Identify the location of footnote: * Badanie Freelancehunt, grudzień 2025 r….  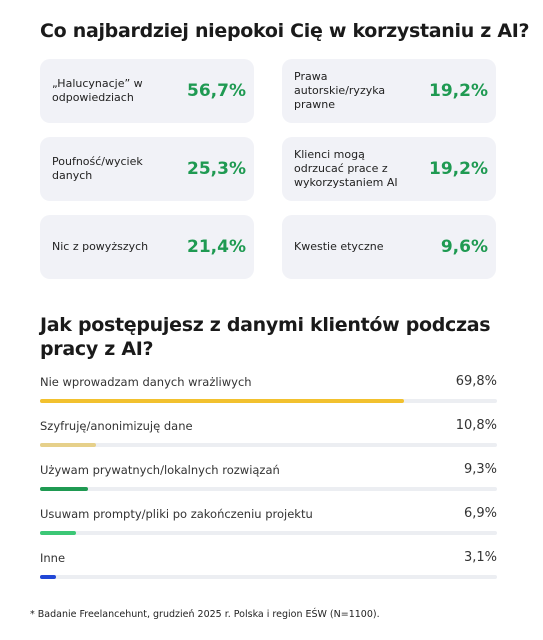
(205, 614).